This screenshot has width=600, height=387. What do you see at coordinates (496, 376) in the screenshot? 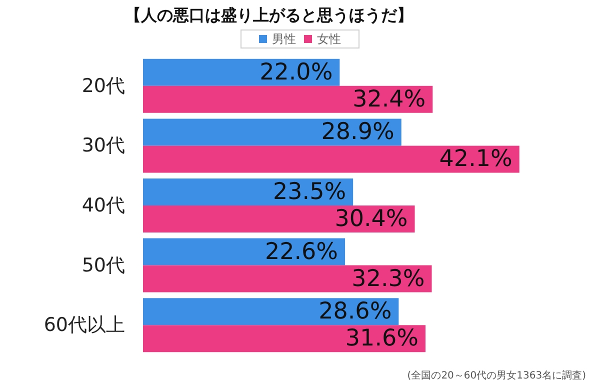
I see `text: (全国の20～60代の男女1363名に調査)` at bounding box center [496, 376].